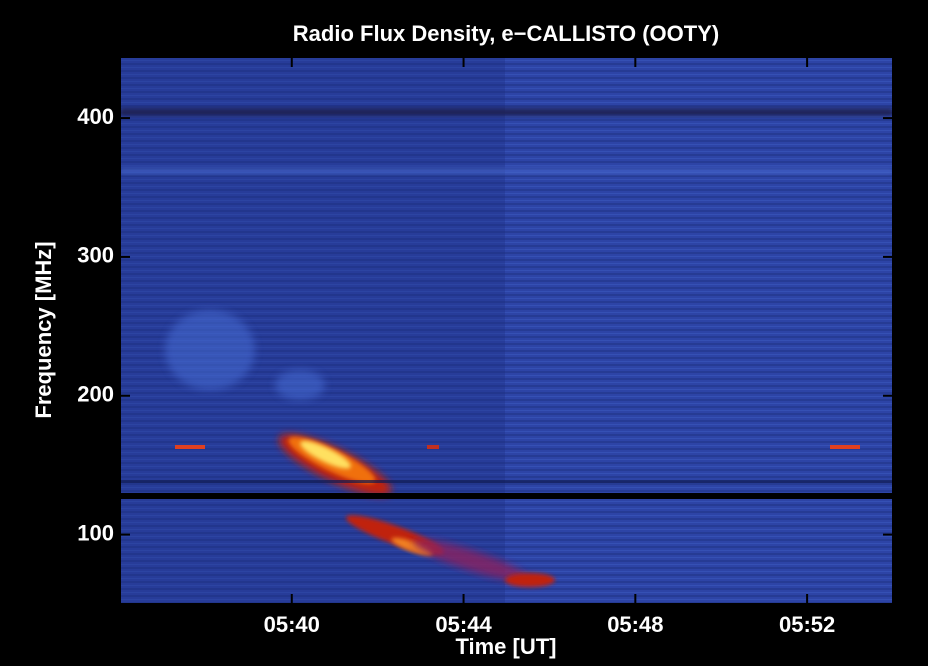  Describe the element at coordinates (635, 624) in the screenshot. I see `x-tick-label: 05:48` at that location.